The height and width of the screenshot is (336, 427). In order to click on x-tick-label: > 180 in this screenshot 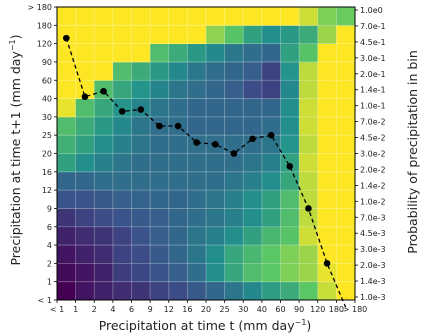, I will do `click(355, 309)`.